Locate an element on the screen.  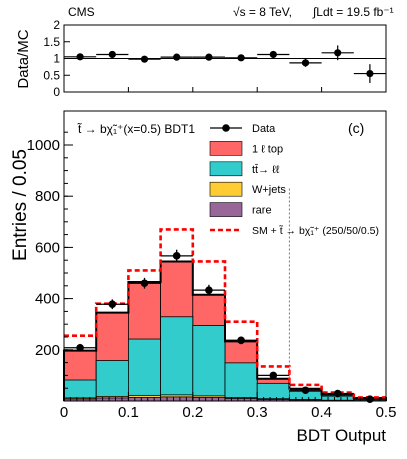
main-xlabel: BDT Output is located at coordinates (342, 435).